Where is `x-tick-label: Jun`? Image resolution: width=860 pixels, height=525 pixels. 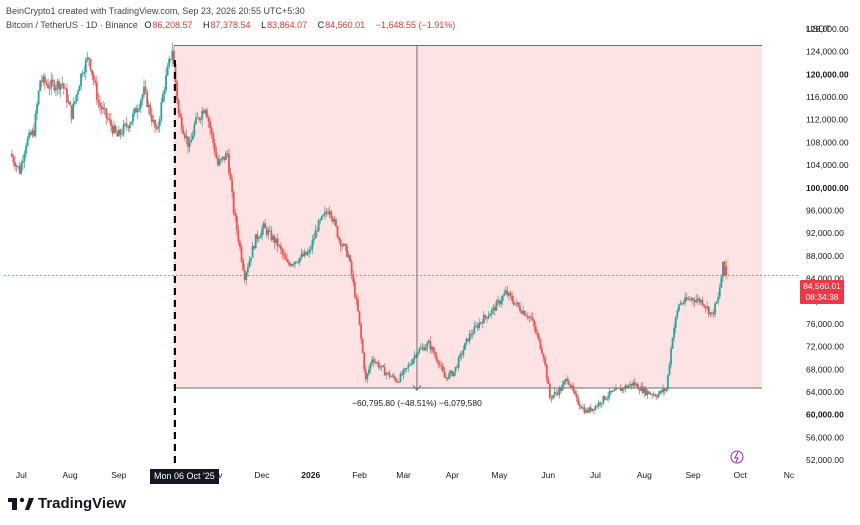
x-tick-label: Jun is located at coordinates (548, 475).